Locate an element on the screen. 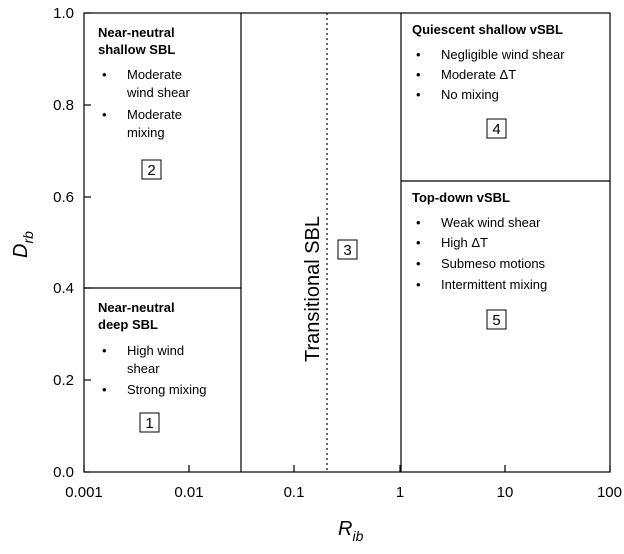  x-tick-label: 0.01 is located at coordinates (188, 492).